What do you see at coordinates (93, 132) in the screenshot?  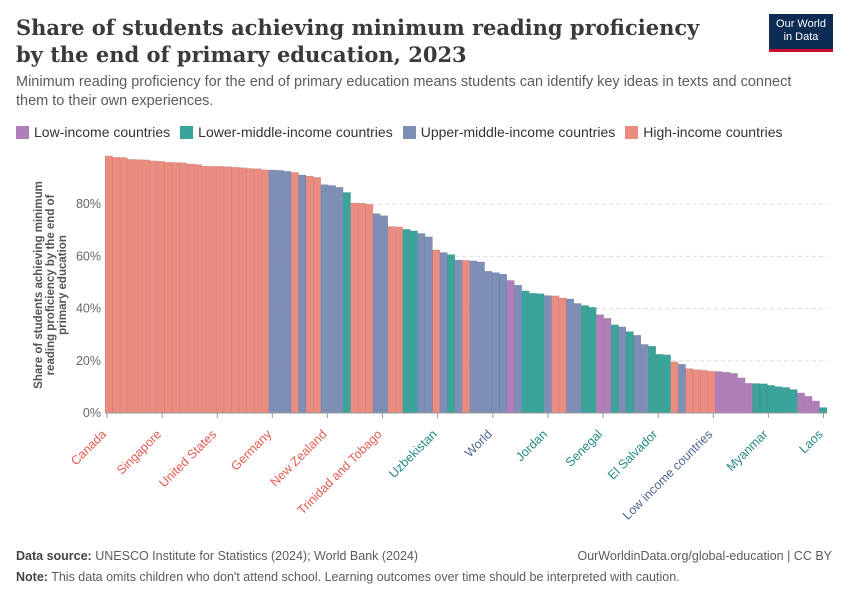 I see `legend-item-low-income: Low-income countries` at bounding box center [93, 132].